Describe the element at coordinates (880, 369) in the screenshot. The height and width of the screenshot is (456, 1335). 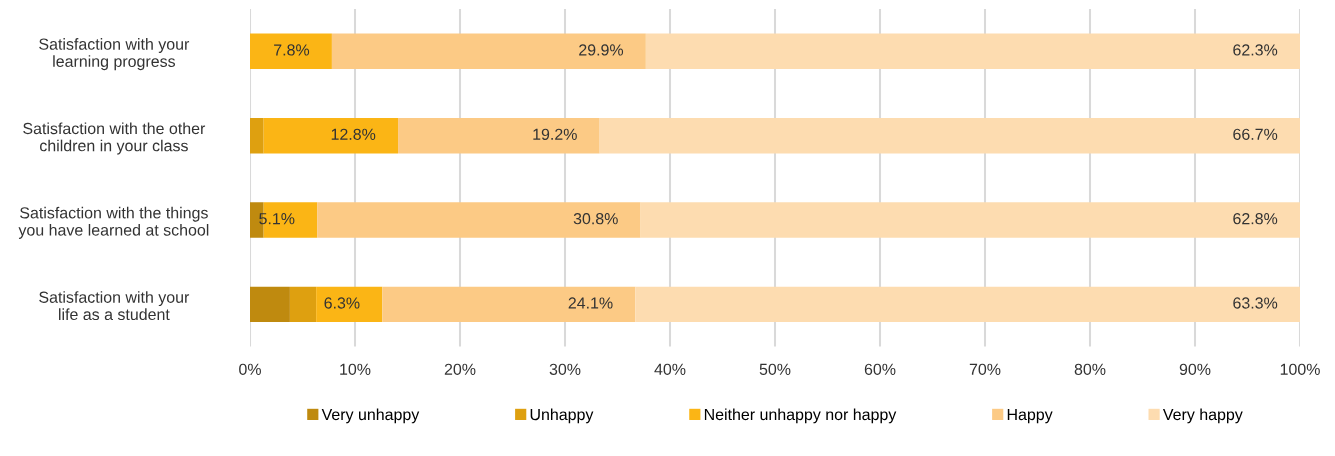
I see `x-tick-label: 60%` at that location.